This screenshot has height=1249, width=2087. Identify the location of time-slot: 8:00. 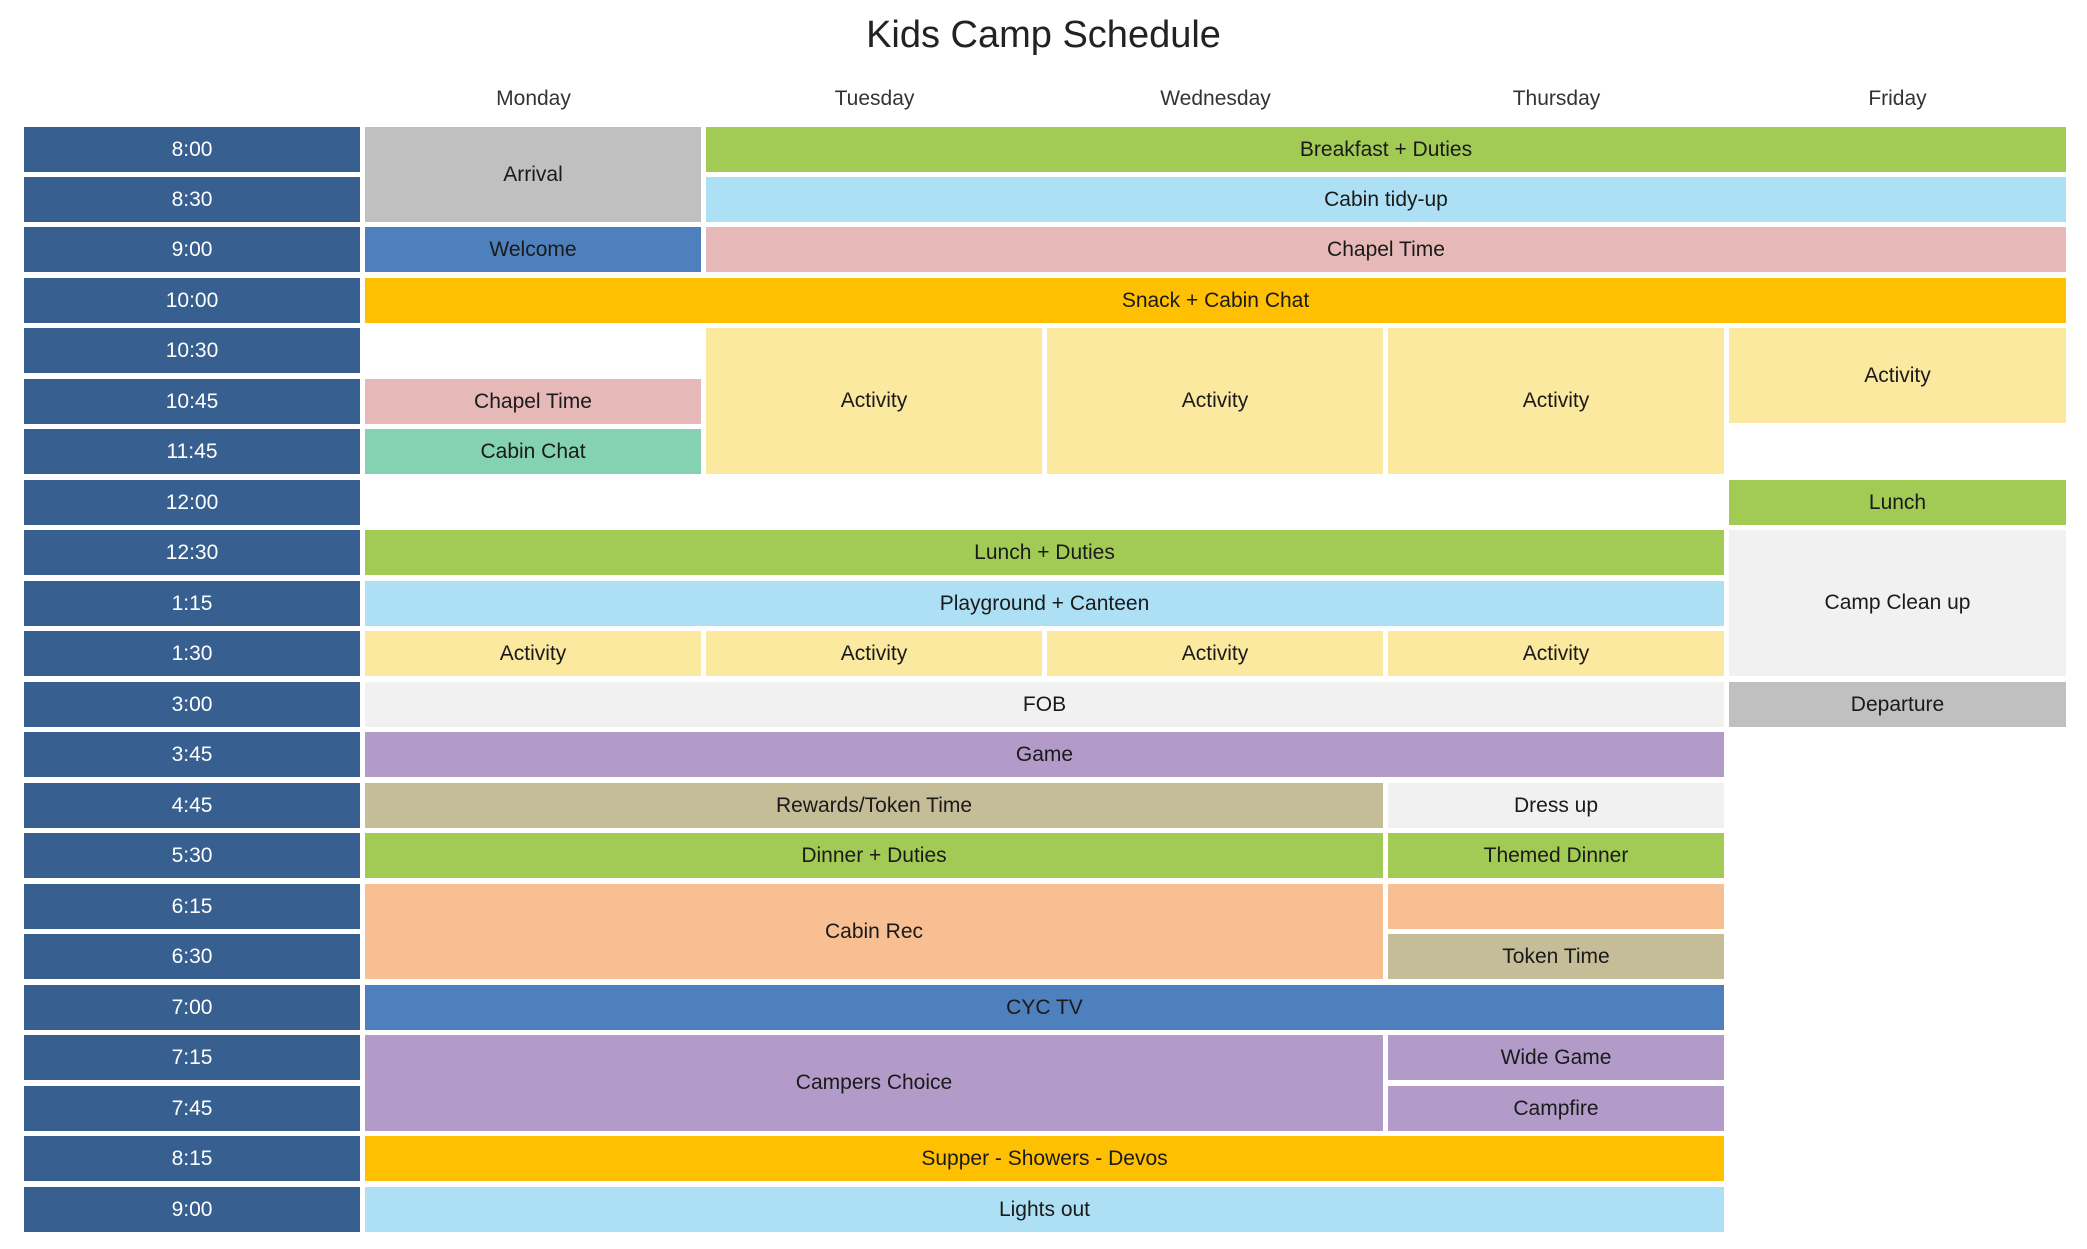
(192, 149).